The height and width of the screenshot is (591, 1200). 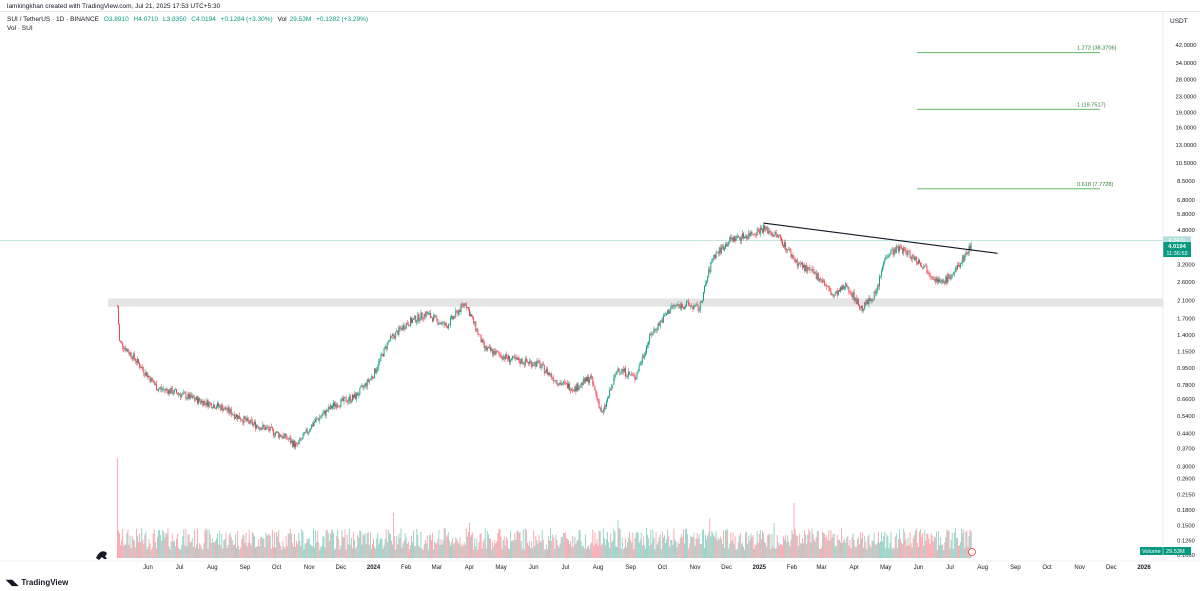 I want to click on y-tick-label: 0.6600, so click(x=1186, y=400).